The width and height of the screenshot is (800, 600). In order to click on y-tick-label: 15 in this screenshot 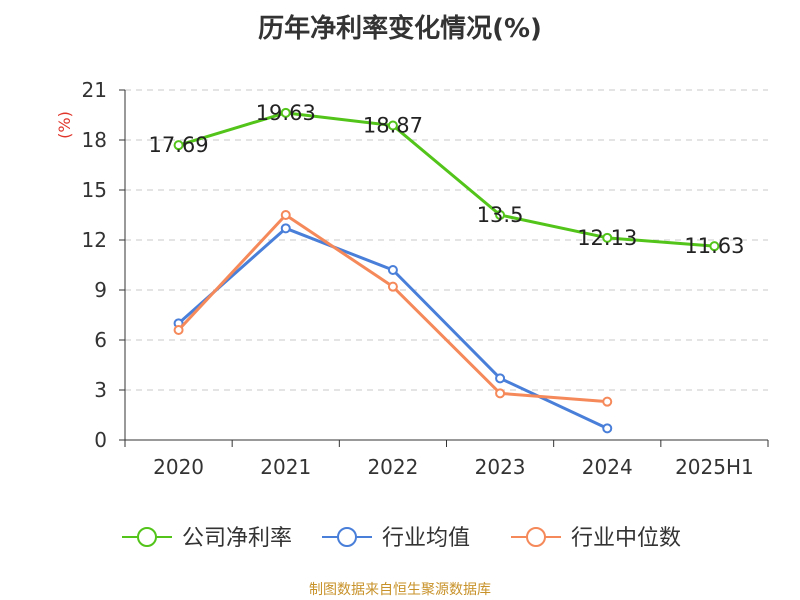, I will do `click(94, 190)`.